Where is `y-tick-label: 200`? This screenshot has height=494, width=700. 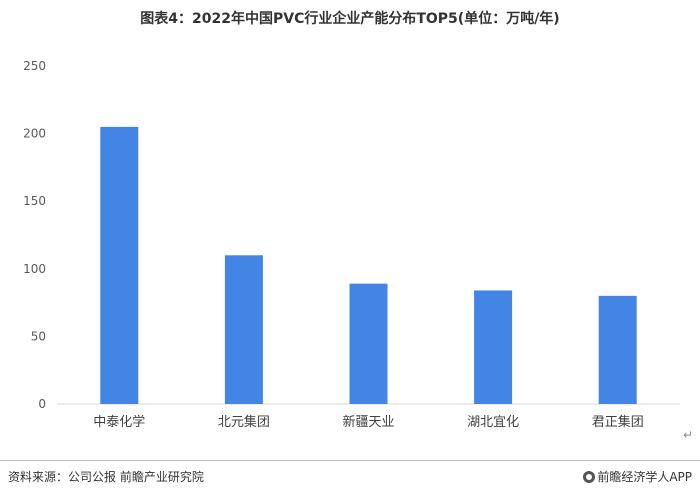
y-tick-label: 200 is located at coordinates (34, 134).